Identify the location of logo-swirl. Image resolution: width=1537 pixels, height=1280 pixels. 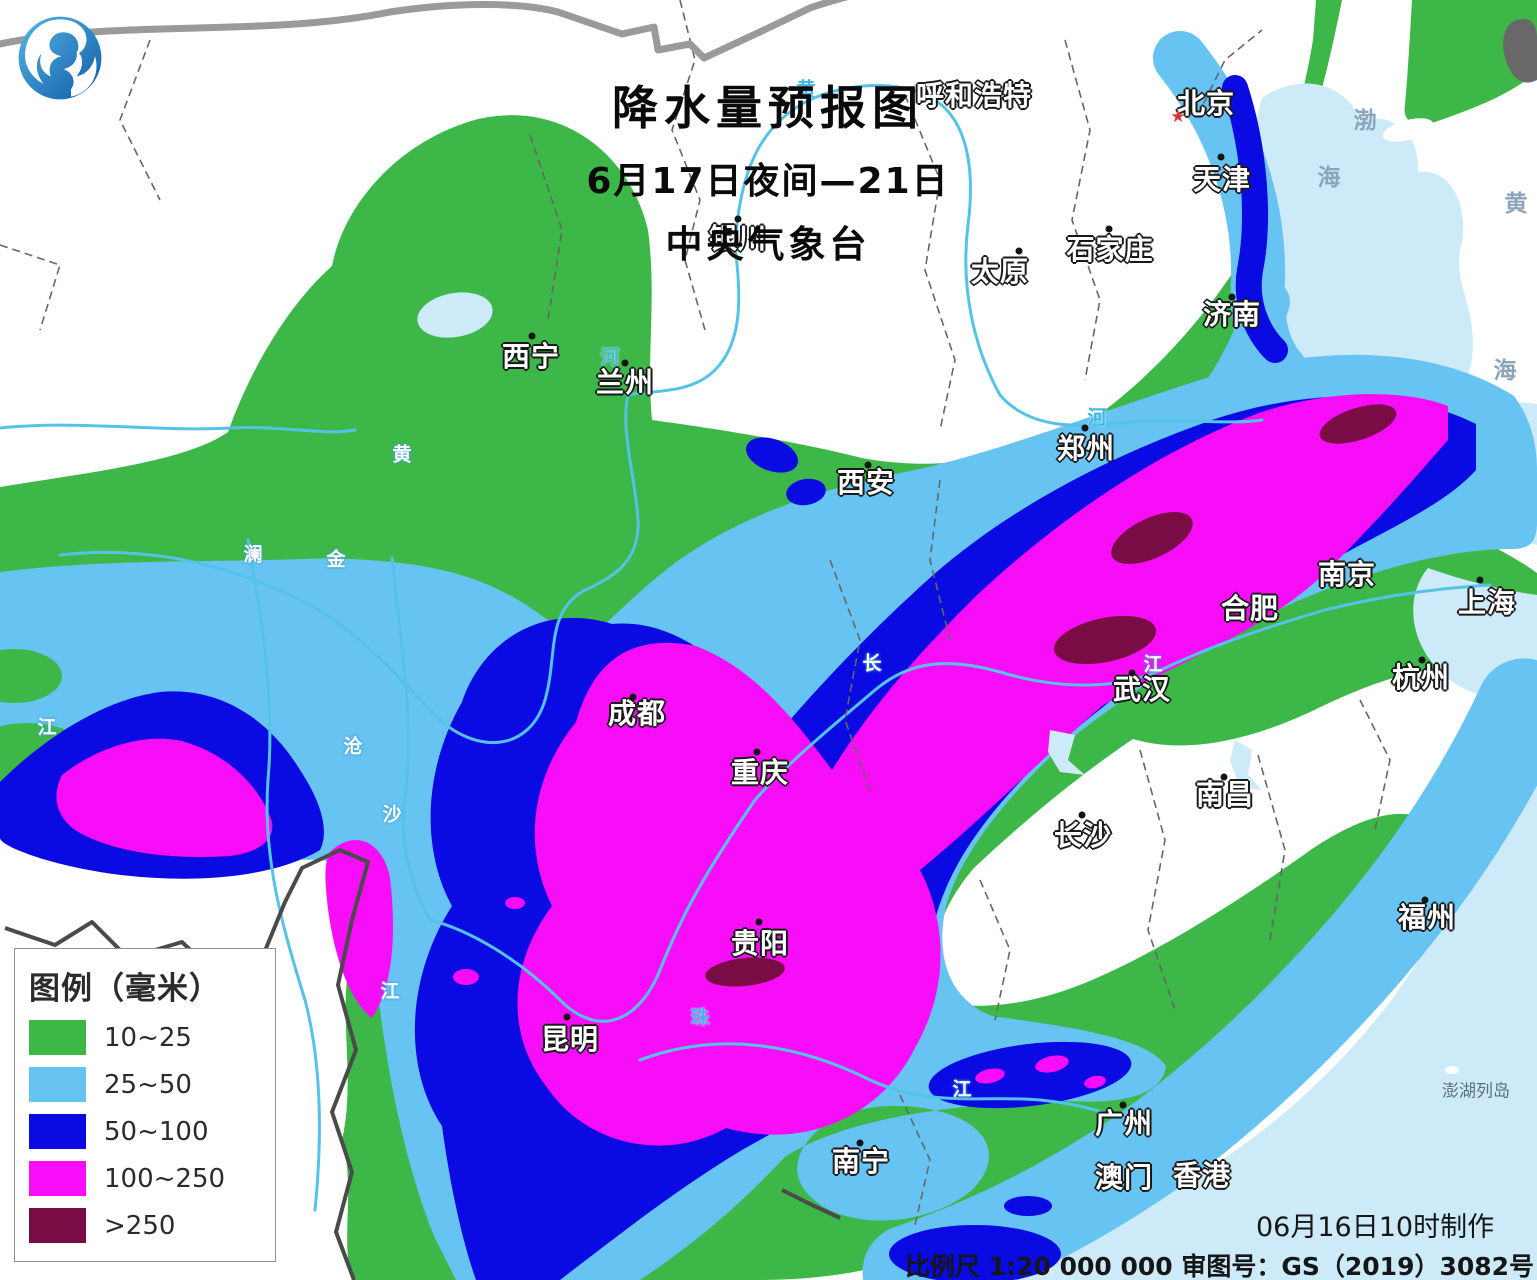
(61, 58).